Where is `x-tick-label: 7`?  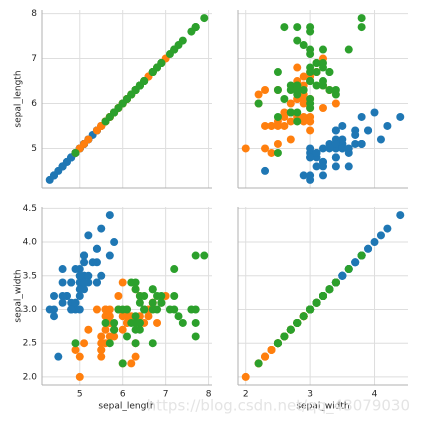 x-tick-label: 7 is located at coordinates (166, 395).